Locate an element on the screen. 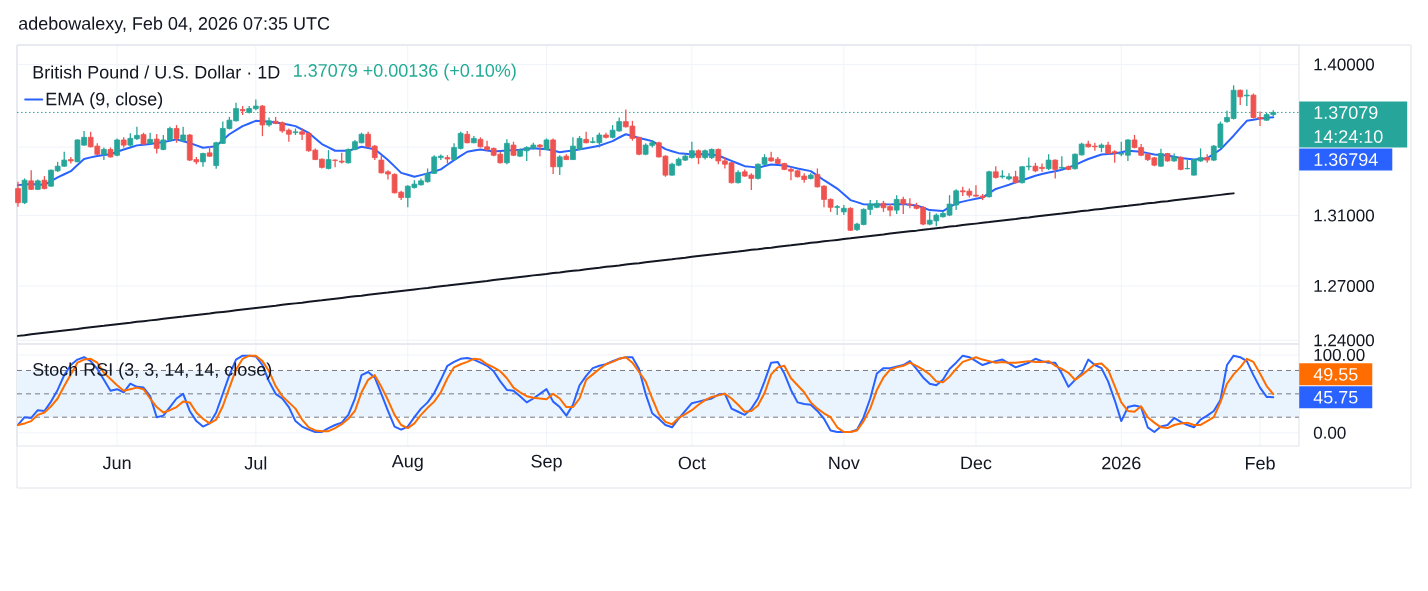 The height and width of the screenshot is (591, 1428). x-tick-label: Dec is located at coordinates (976, 463).